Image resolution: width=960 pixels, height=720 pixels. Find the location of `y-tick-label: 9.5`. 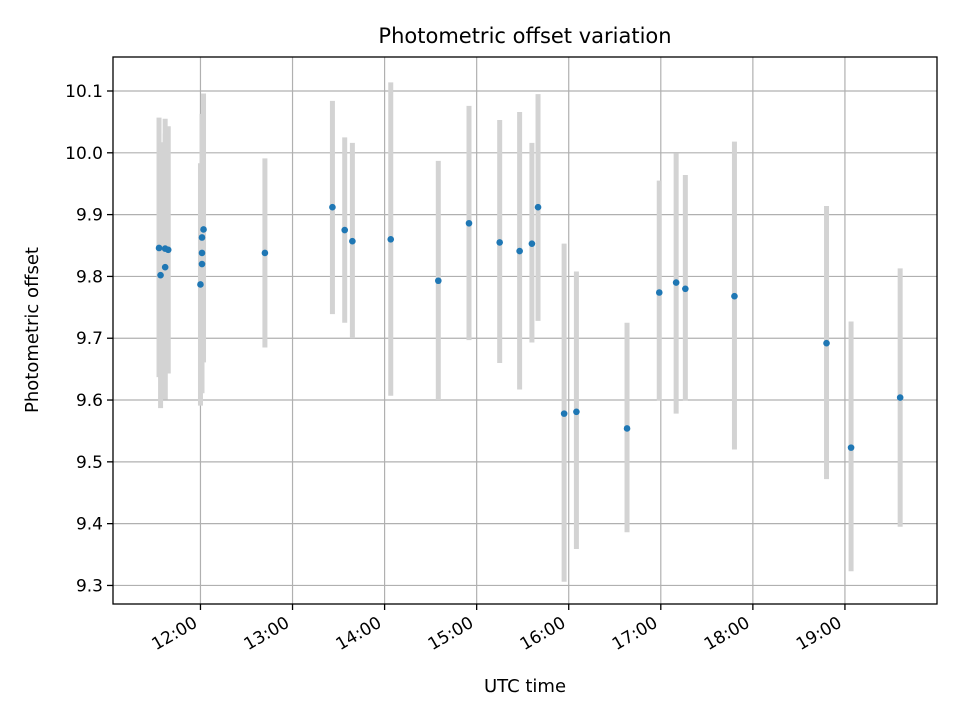

y-tick-label: 9.5 is located at coordinates (89, 463).